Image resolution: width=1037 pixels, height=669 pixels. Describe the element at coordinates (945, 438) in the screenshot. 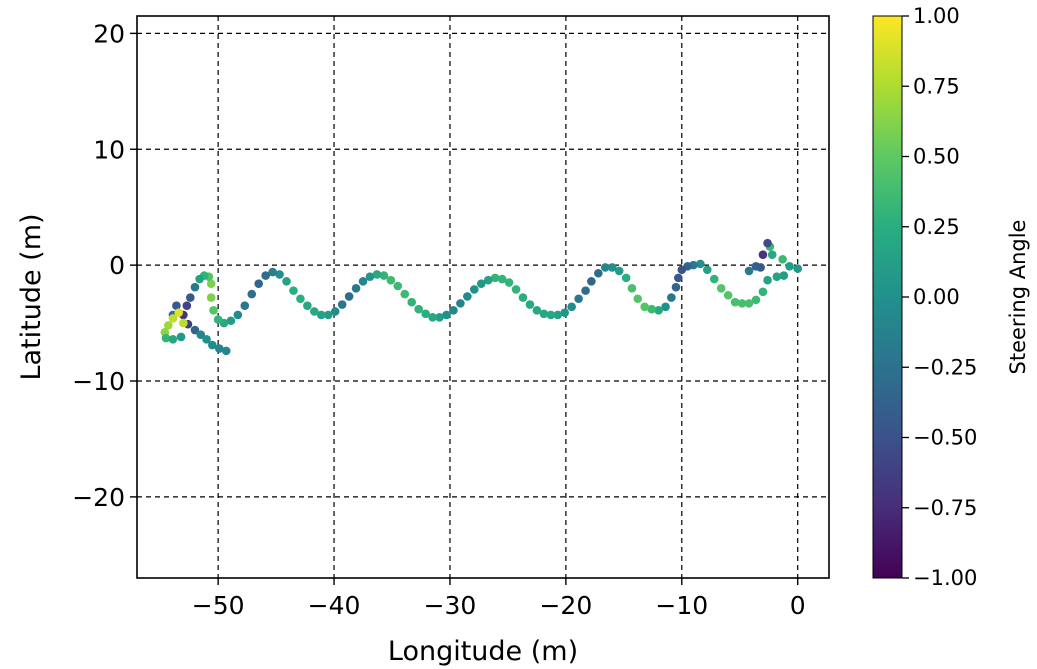

I see `colorbar-tick-label: −0.50` at that location.